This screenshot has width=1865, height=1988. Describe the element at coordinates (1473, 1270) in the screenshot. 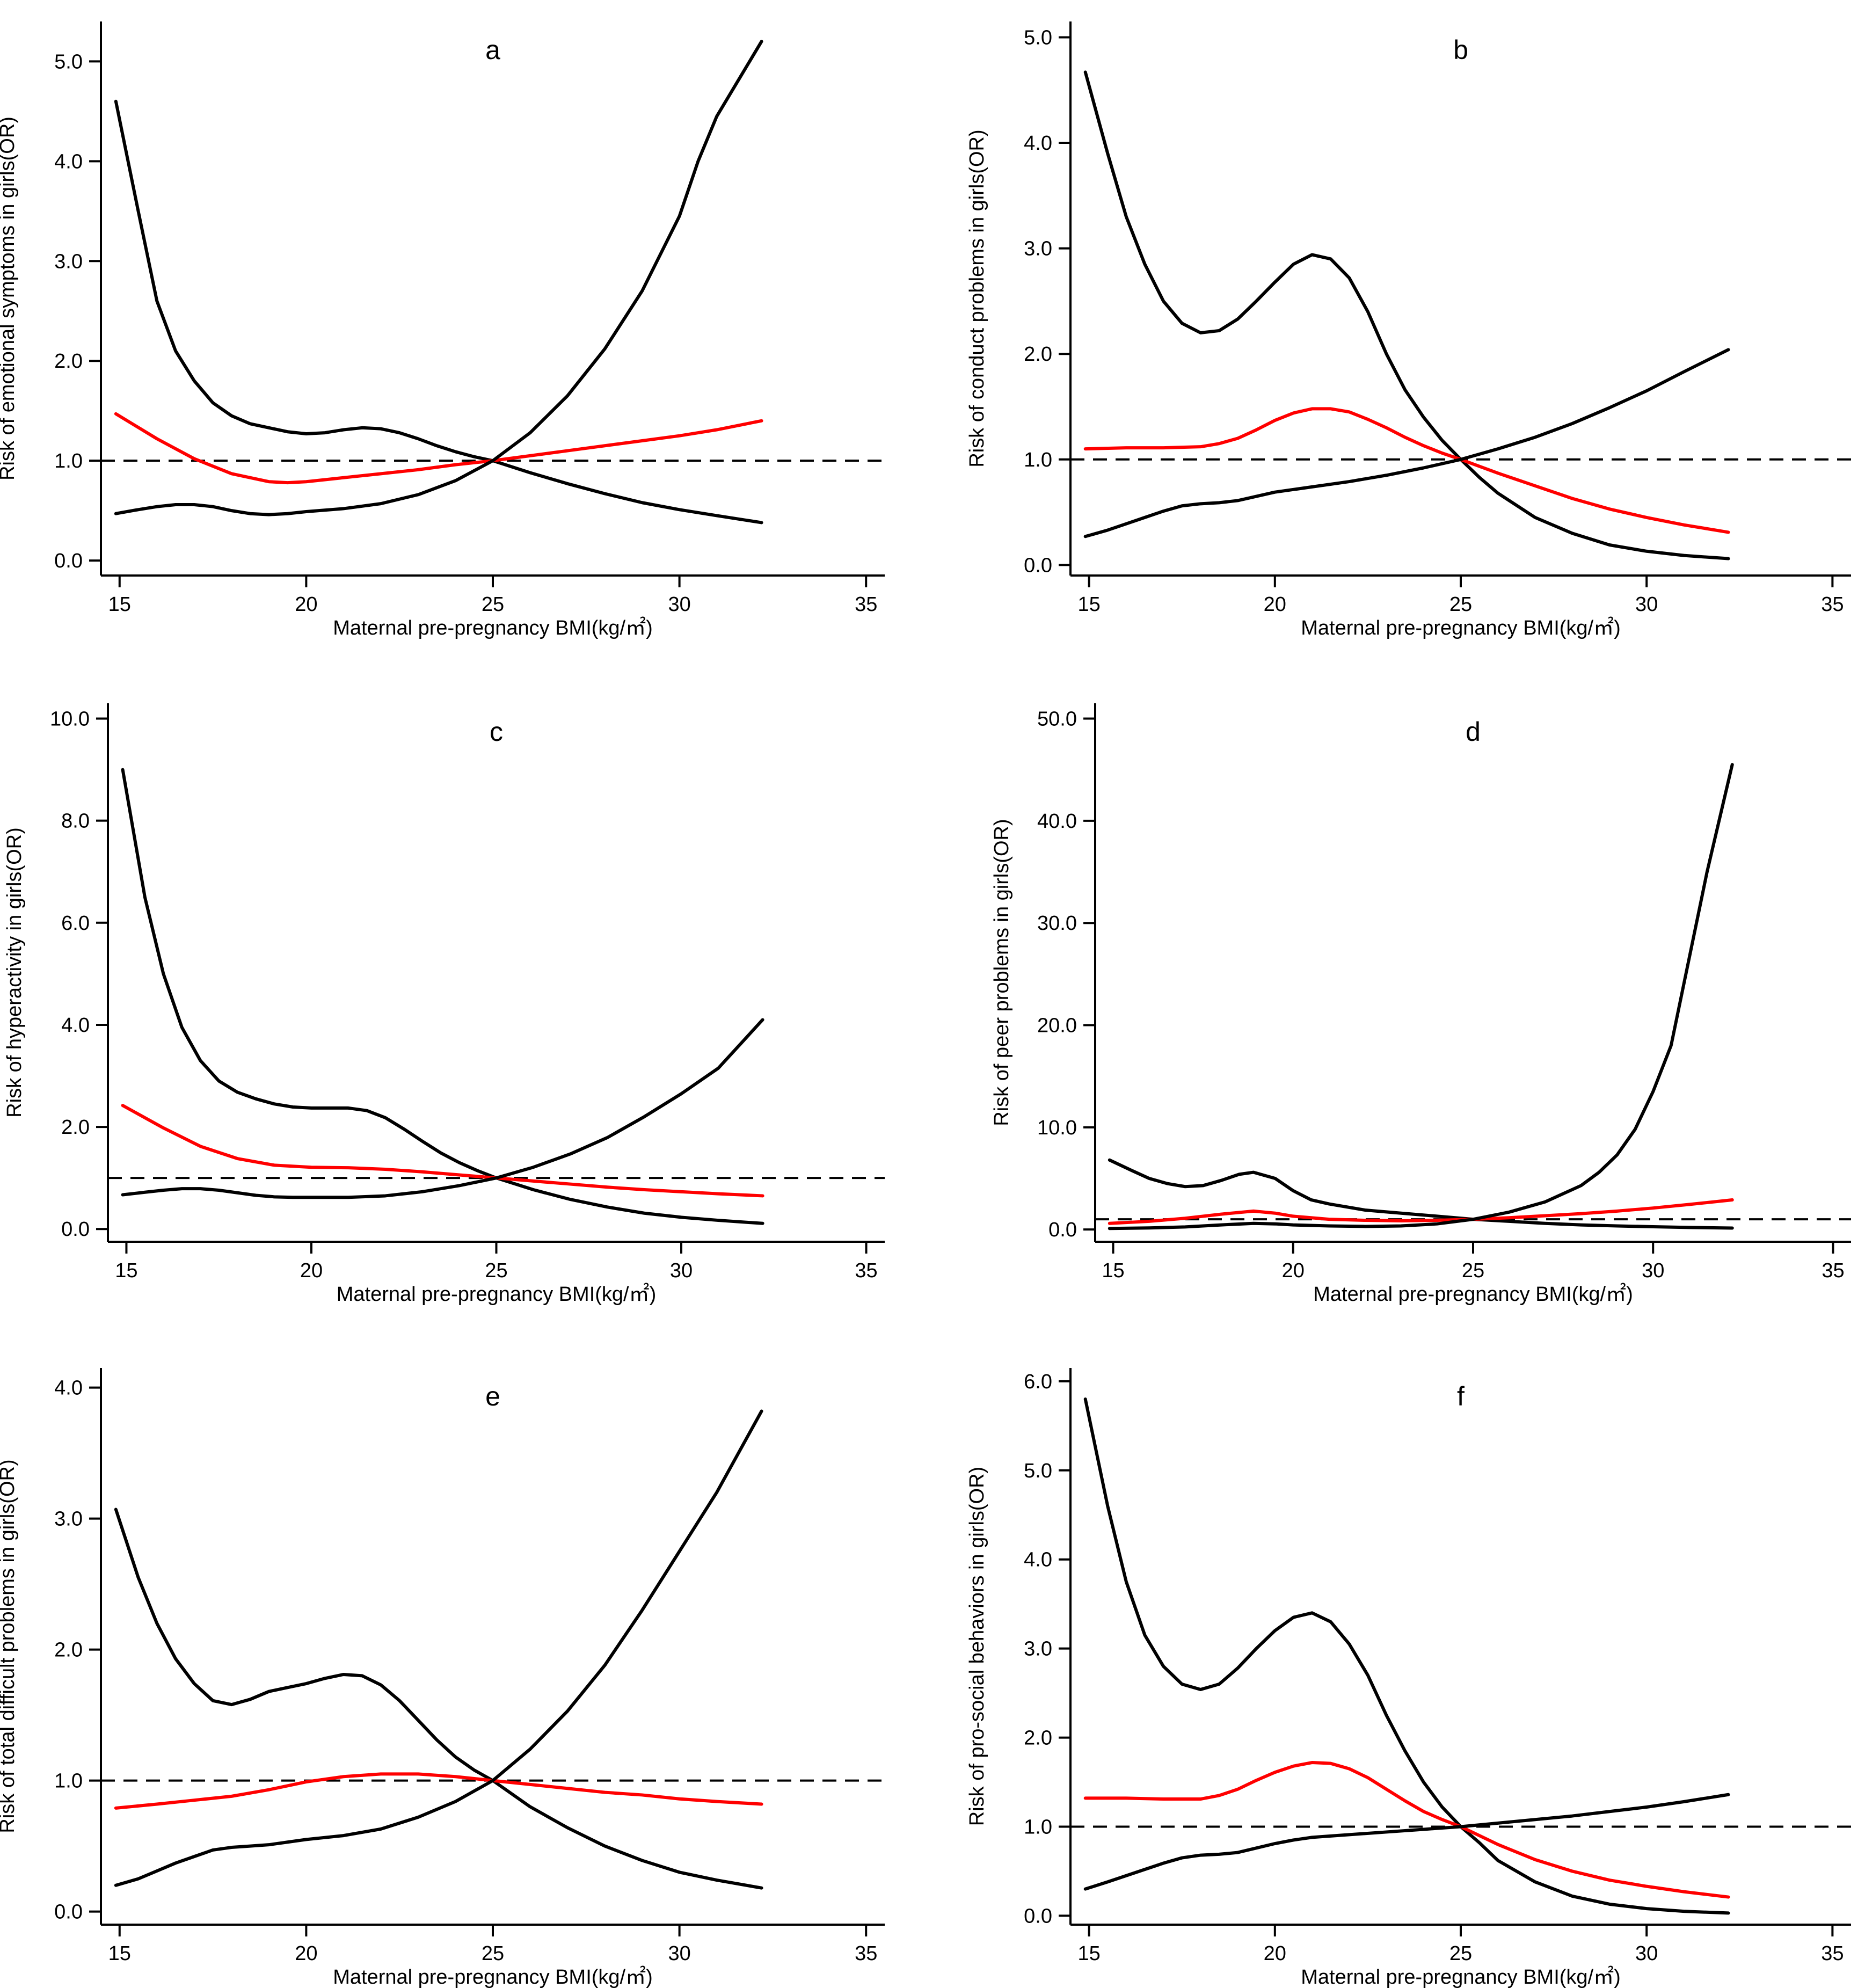

I see `chart-d-x-tick-label: 25` at that location.